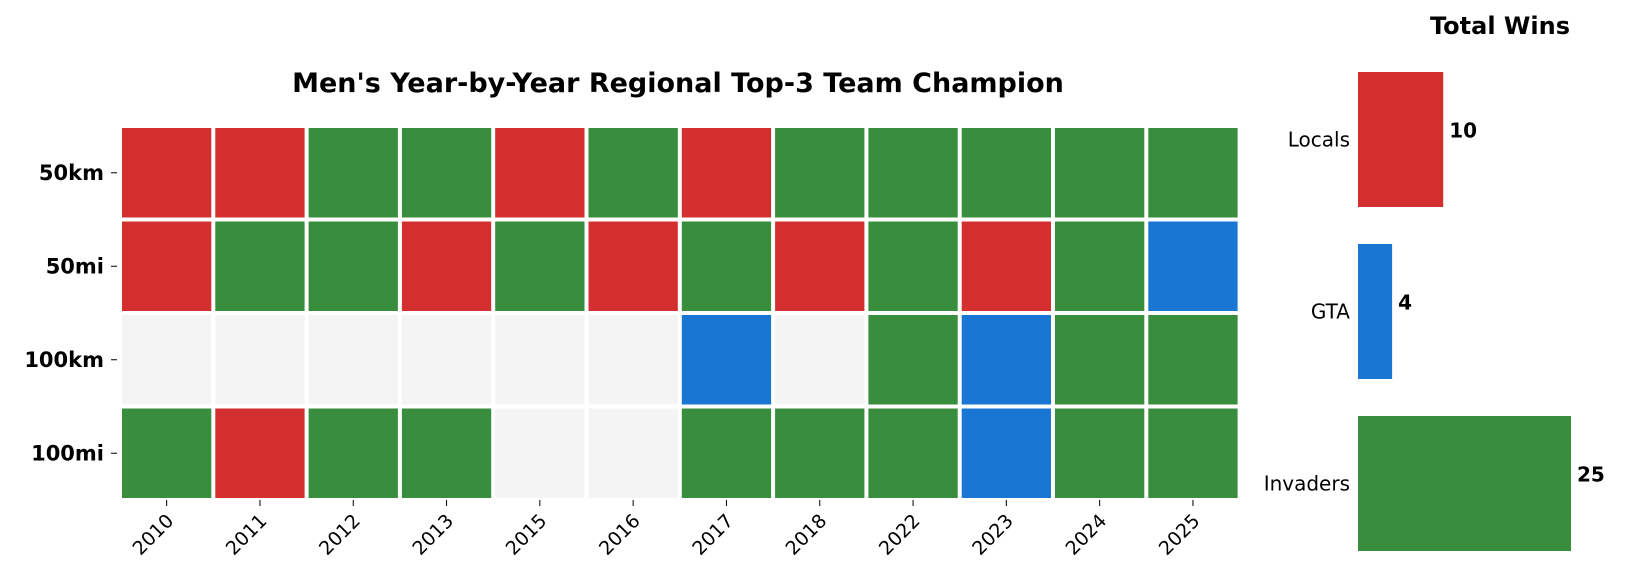  I want to click on column-label: 2013, so click(433, 535).